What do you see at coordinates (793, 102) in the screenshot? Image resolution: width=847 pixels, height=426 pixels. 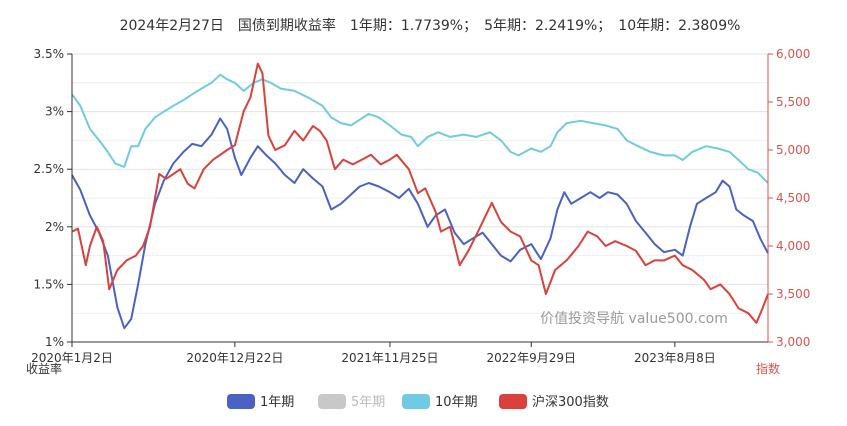 I see `right-tick-label: 5,500` at bounding box center [793, 102].